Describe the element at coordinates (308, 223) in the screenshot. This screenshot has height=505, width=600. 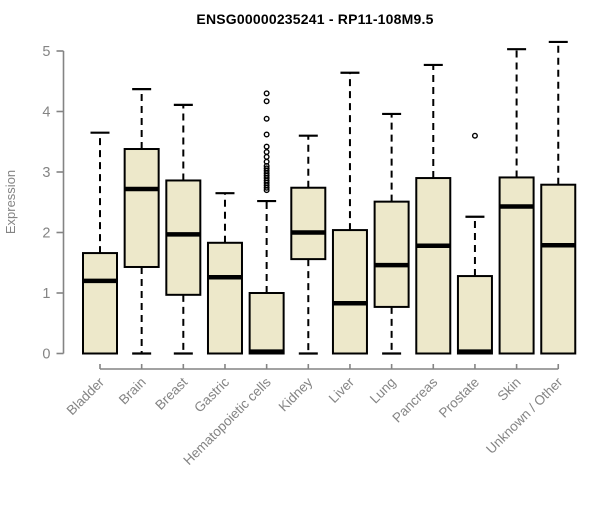
I see `box-kidney` at that location.